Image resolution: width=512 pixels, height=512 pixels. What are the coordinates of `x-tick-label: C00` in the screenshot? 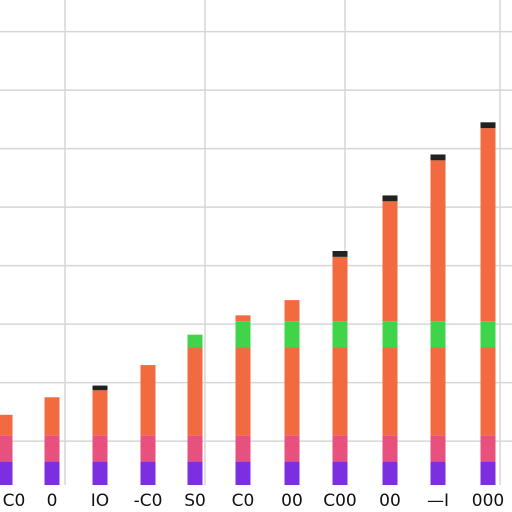 It's located at (340, 501).